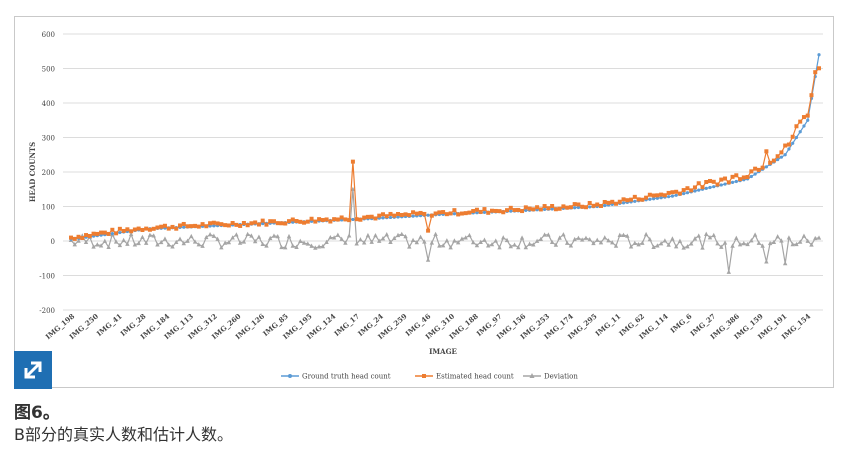  What do you see at coordinates (123, 434) in the screenshot?
I see `figure-description: B部分的真实人数和估计人数。` at bounding box center [123, 434].